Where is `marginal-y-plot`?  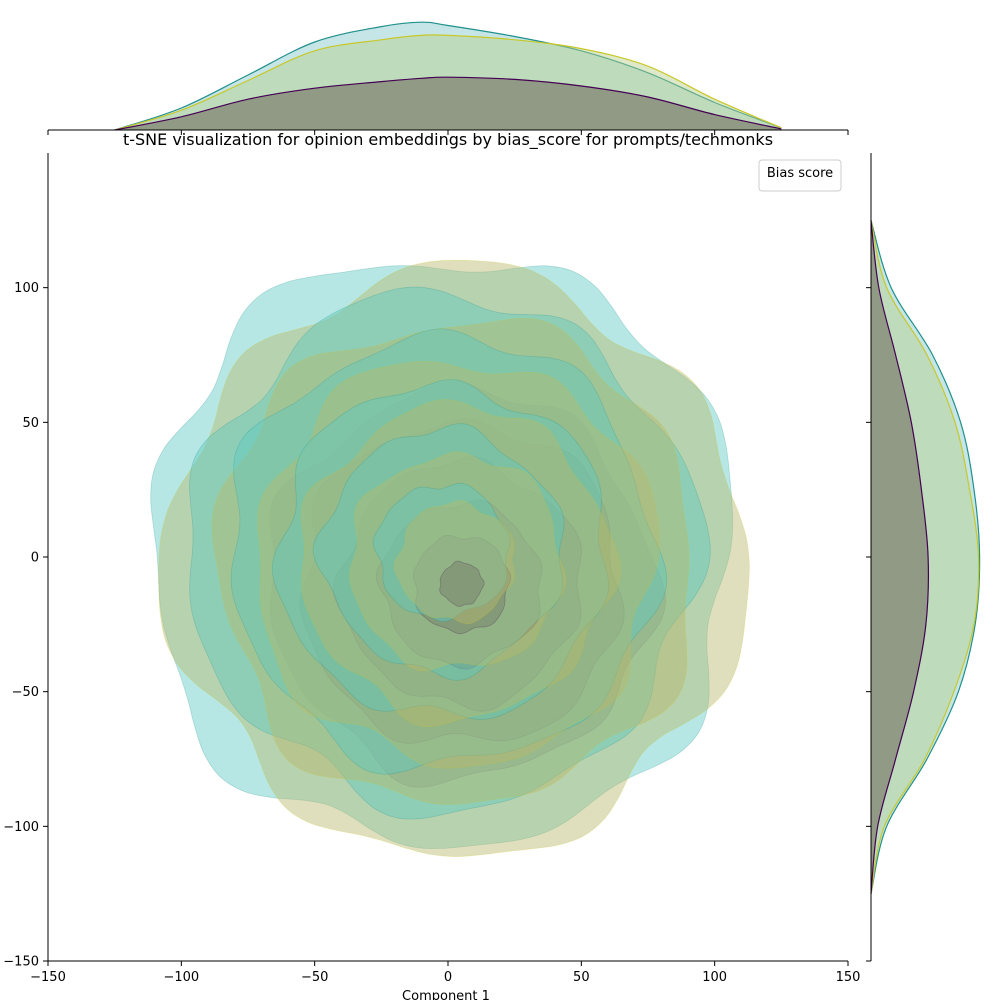 marginal-y-plot is located at coordinates (925, 557).